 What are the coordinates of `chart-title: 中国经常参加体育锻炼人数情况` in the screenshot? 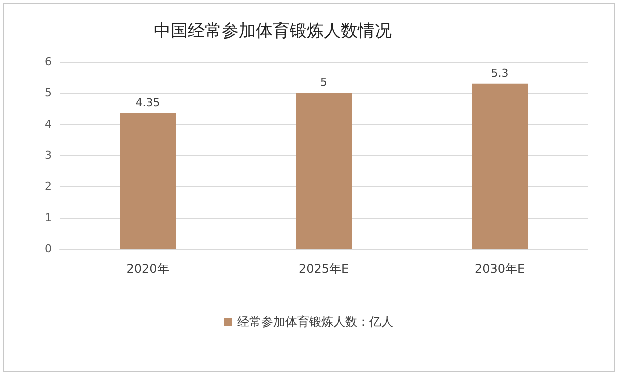 It's located at (273, 32).